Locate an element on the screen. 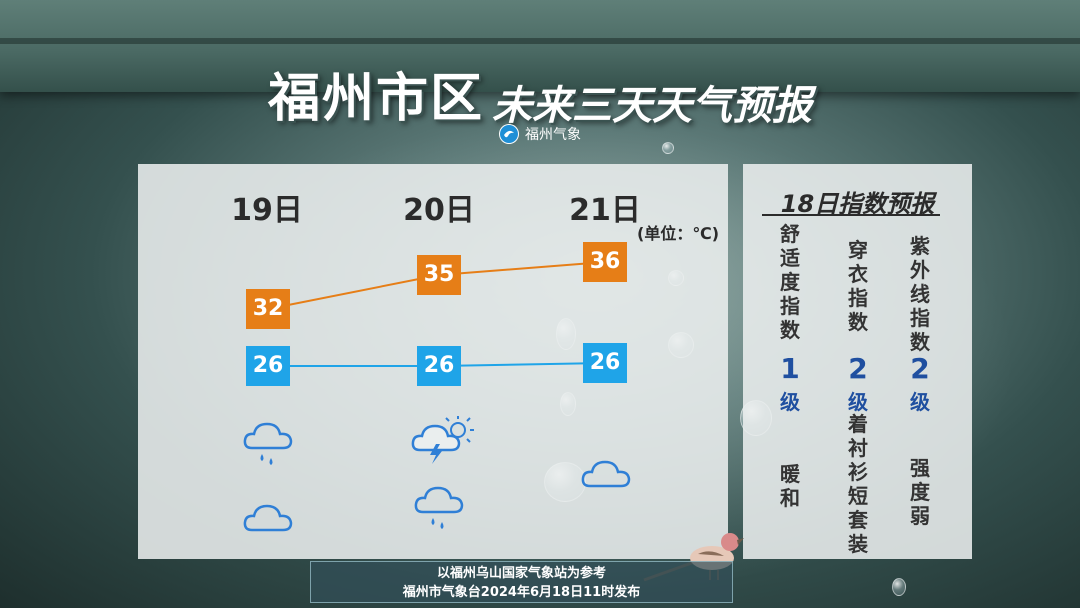  index-title: 18日指数预报 is located at coordinates (857, 204).